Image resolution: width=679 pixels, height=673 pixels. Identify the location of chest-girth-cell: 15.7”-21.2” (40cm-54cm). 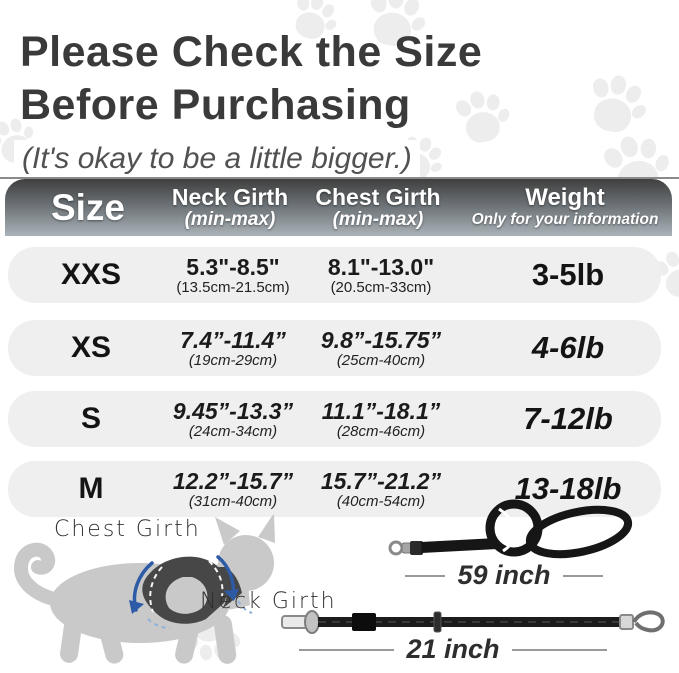
(381, 489).